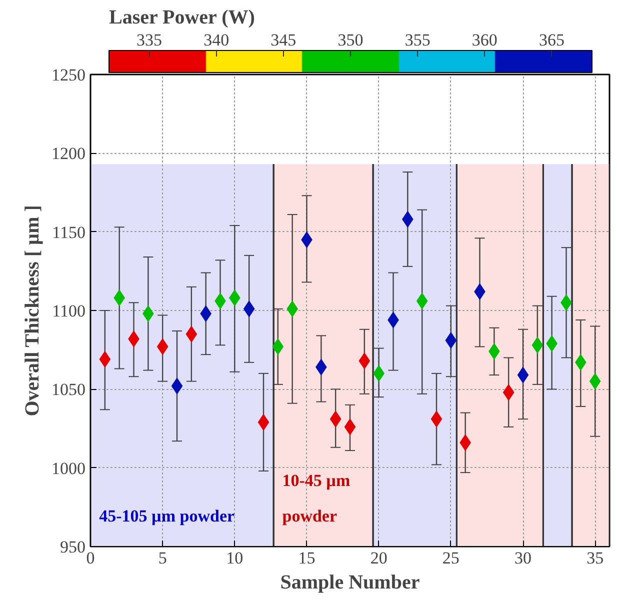  I want to click on x-tick-label: 30, so click(523, 558).